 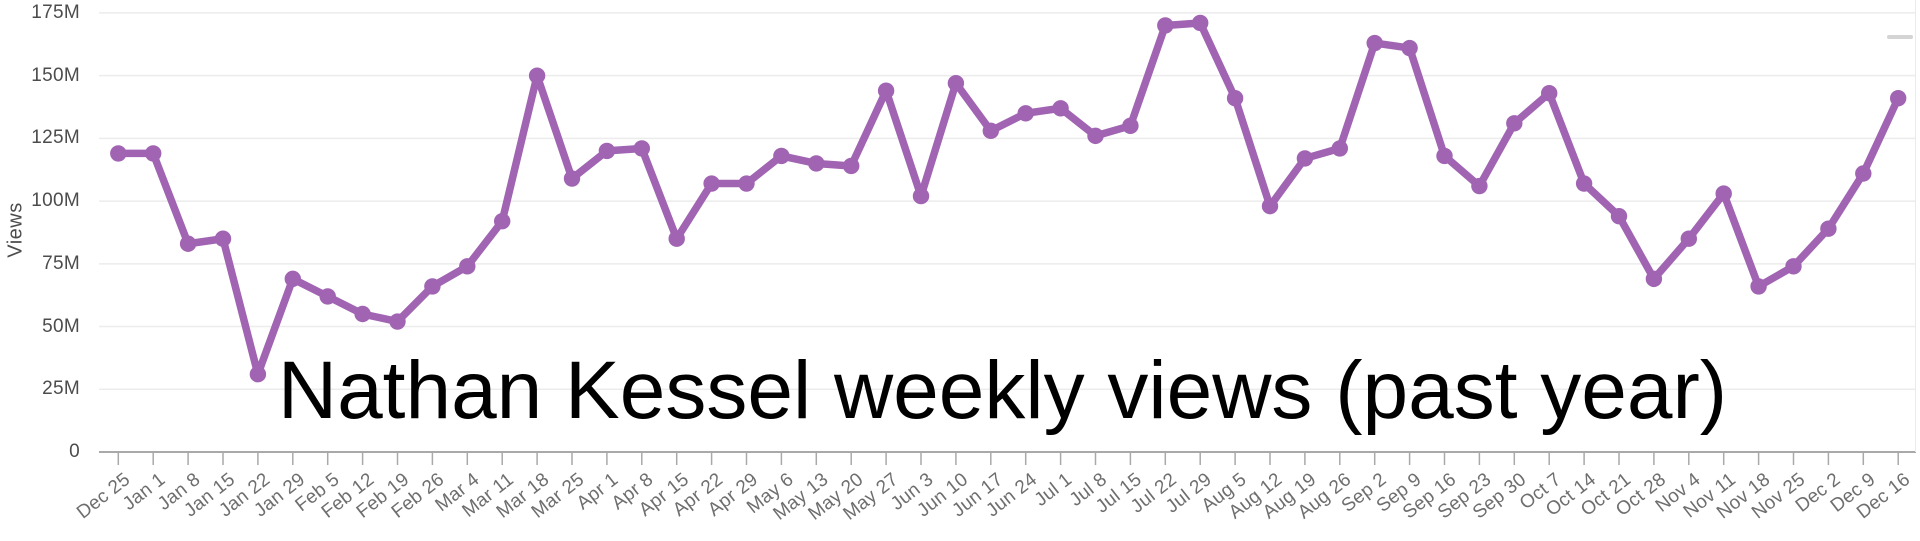 I want to click on chart-title: Nathan Kessel weekly views (past year), so click(x=1002, y=390).